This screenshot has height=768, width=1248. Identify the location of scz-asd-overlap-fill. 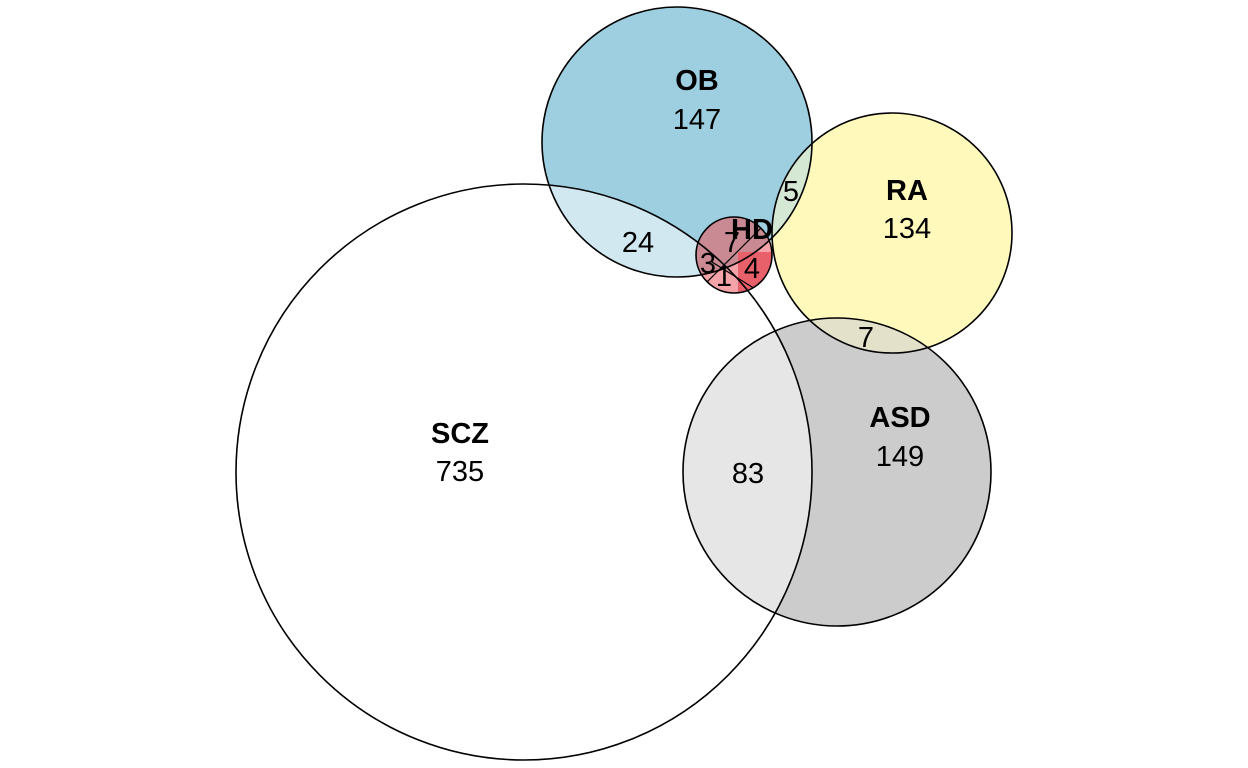
(747, 472).